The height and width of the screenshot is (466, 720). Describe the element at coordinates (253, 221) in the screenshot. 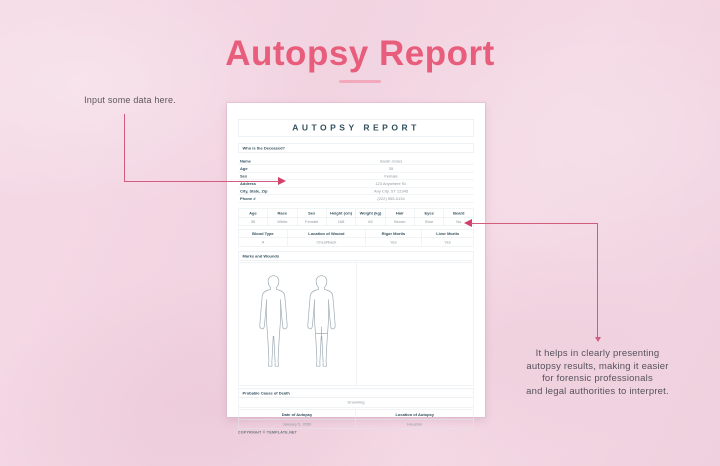

I see `table-cell: 35` at that location.